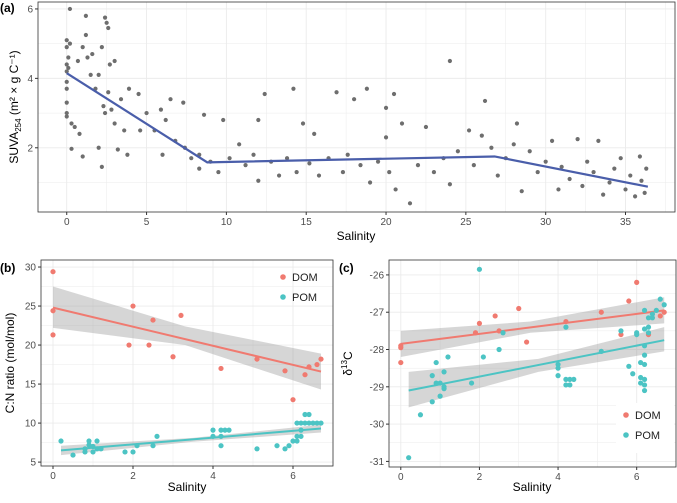 The width and height of the screenshot is (677, 503). What do you see at coordinates (344, 363) in the screenshot?
I see `y-axis-title-superscript: 13` at bounding box center [344, 363].